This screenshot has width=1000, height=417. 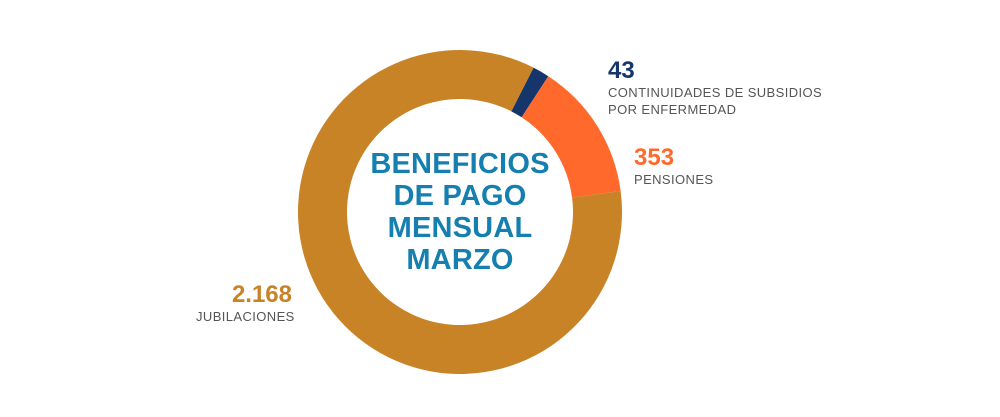 What do you see at coordinates (621, 70) in the screenshot?
I see `slice-value-subsidios: 43` at bounding box center [621, 70].